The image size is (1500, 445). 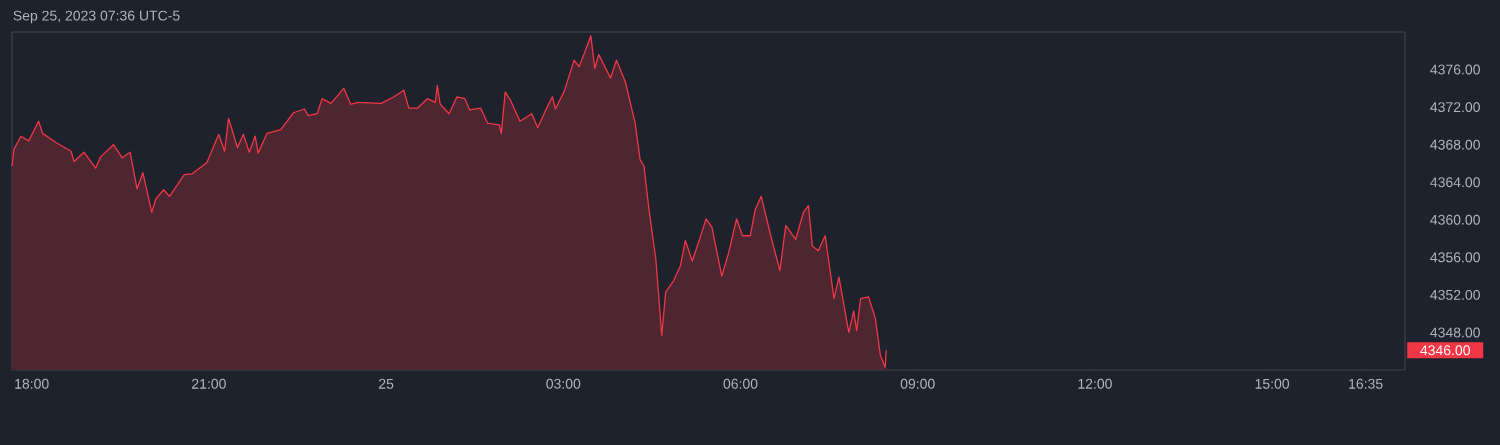 What do you see at coordinates (740, 383) in the screenshot?
I see `x-tick-label: 06:00` at bounding box center [740, 383].